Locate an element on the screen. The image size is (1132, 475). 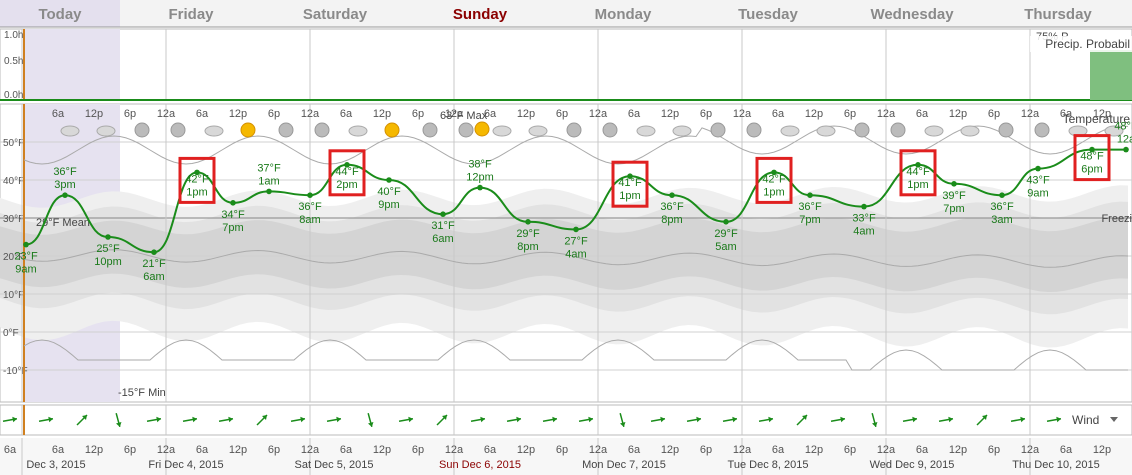
mean-label: 29°F Mean is located at coordinates (63, 223).